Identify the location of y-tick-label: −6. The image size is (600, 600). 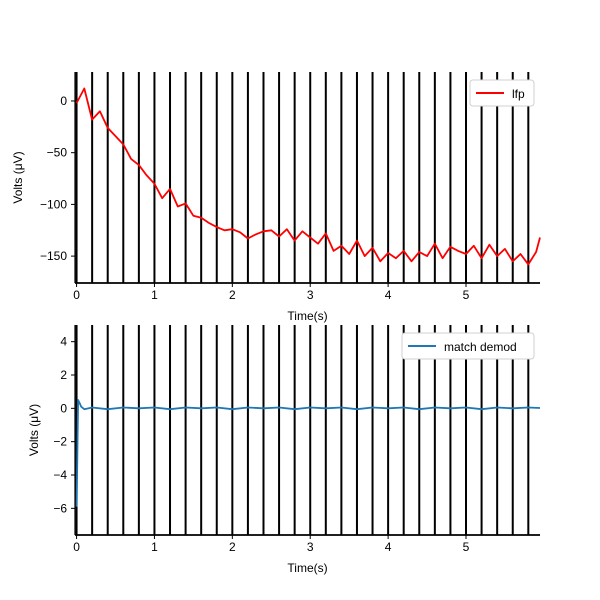
(60, 508).